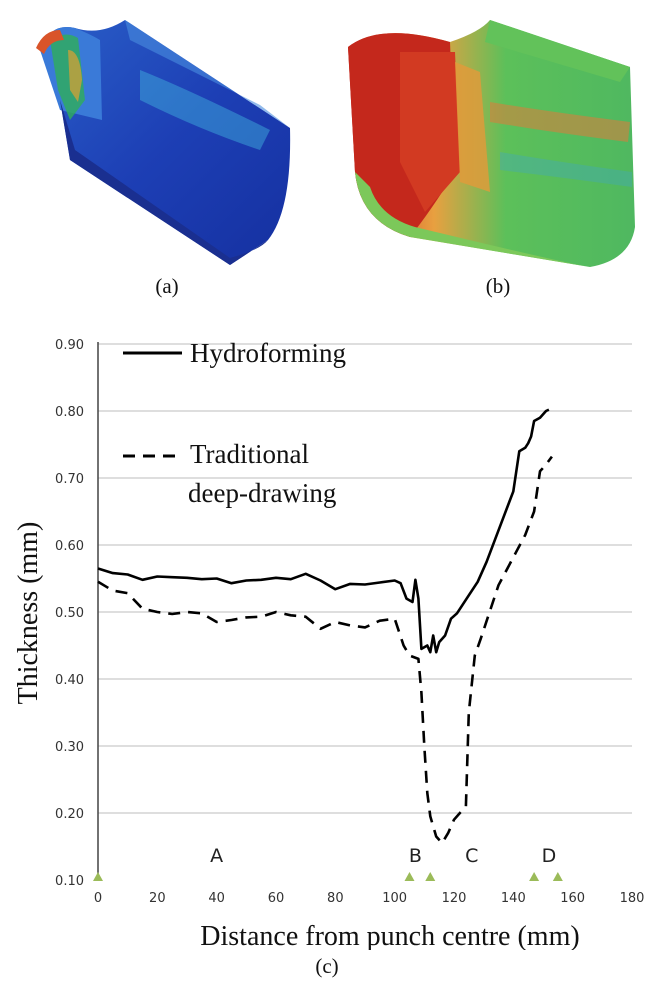  What do you see at coordinates (276, 898) in the screenshot?
I see `x-tick-label: 60` at bounding box center [276, 898].